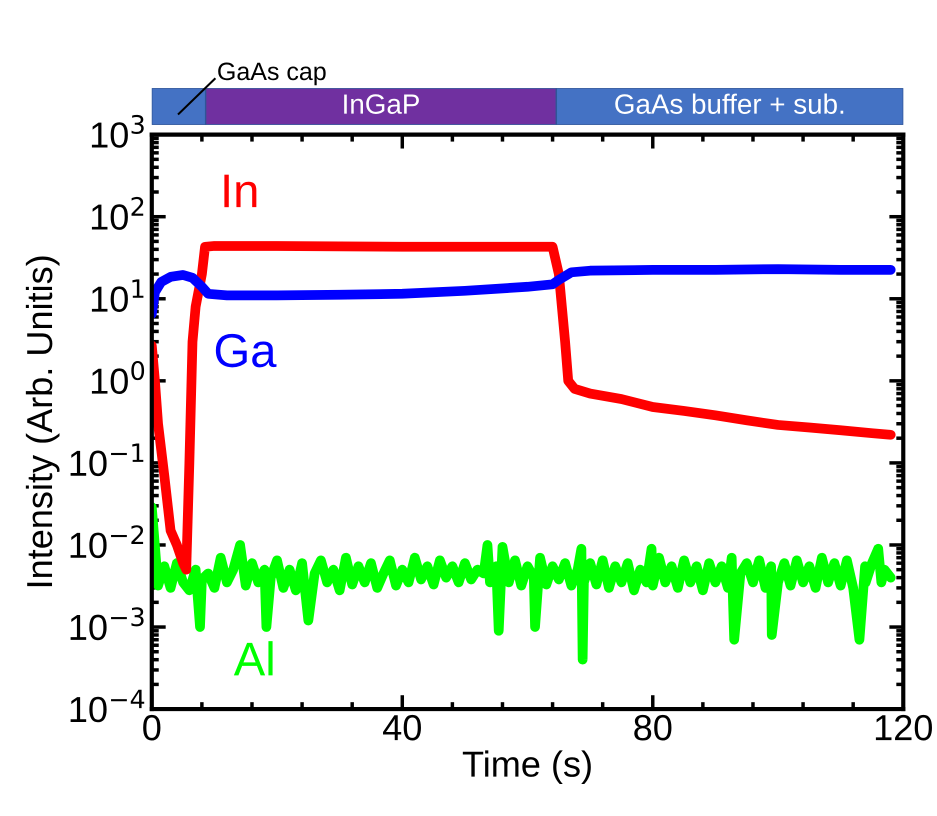 This screenshot has height=816, width=937. Describe the element at coordinates (381, 104) in the screenshot. I see `series-label: InGaP` at that location.